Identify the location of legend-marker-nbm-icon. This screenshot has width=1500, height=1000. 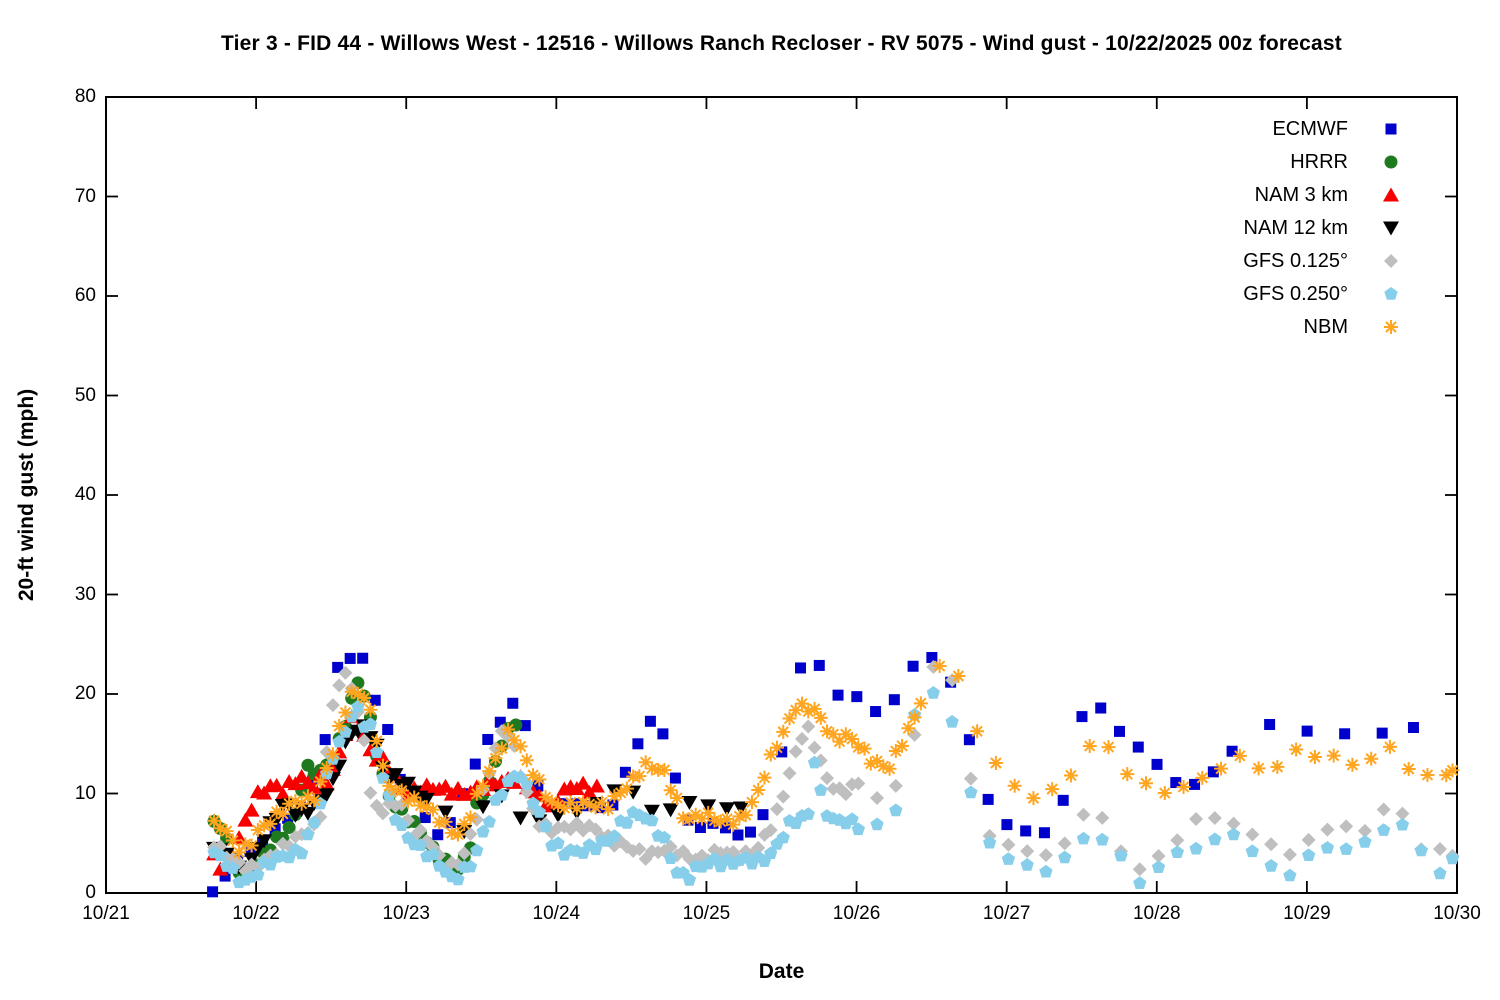
(1391, 327).